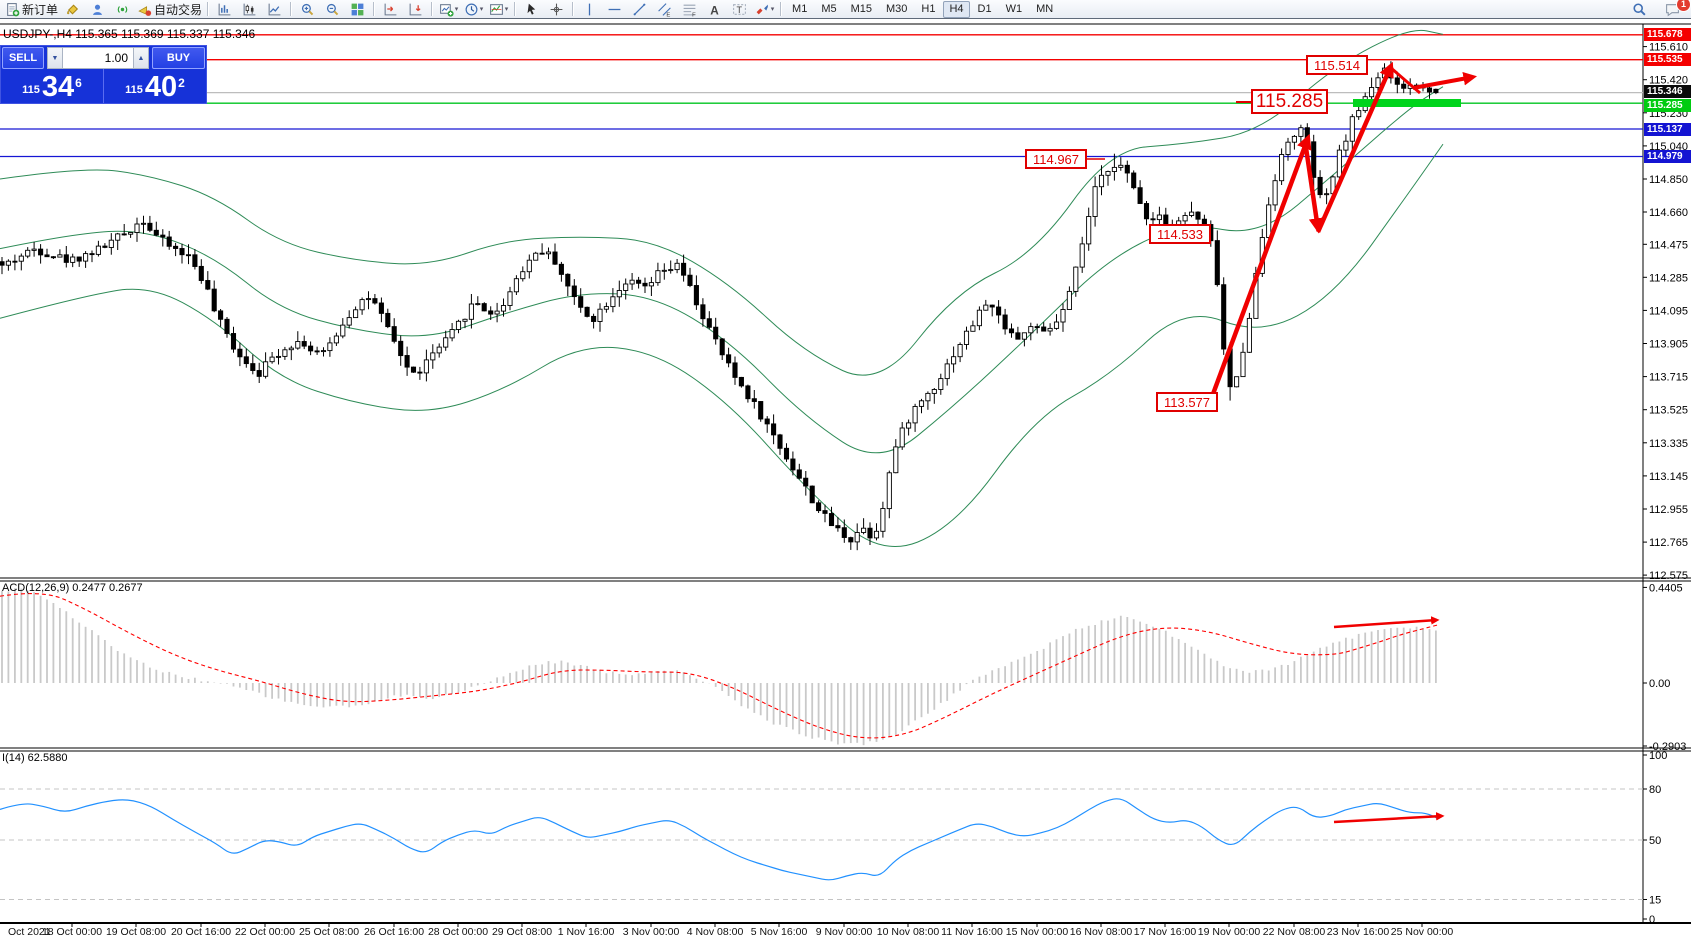  I want to click on chevron-down-icon: ▾, so click(506, 9).